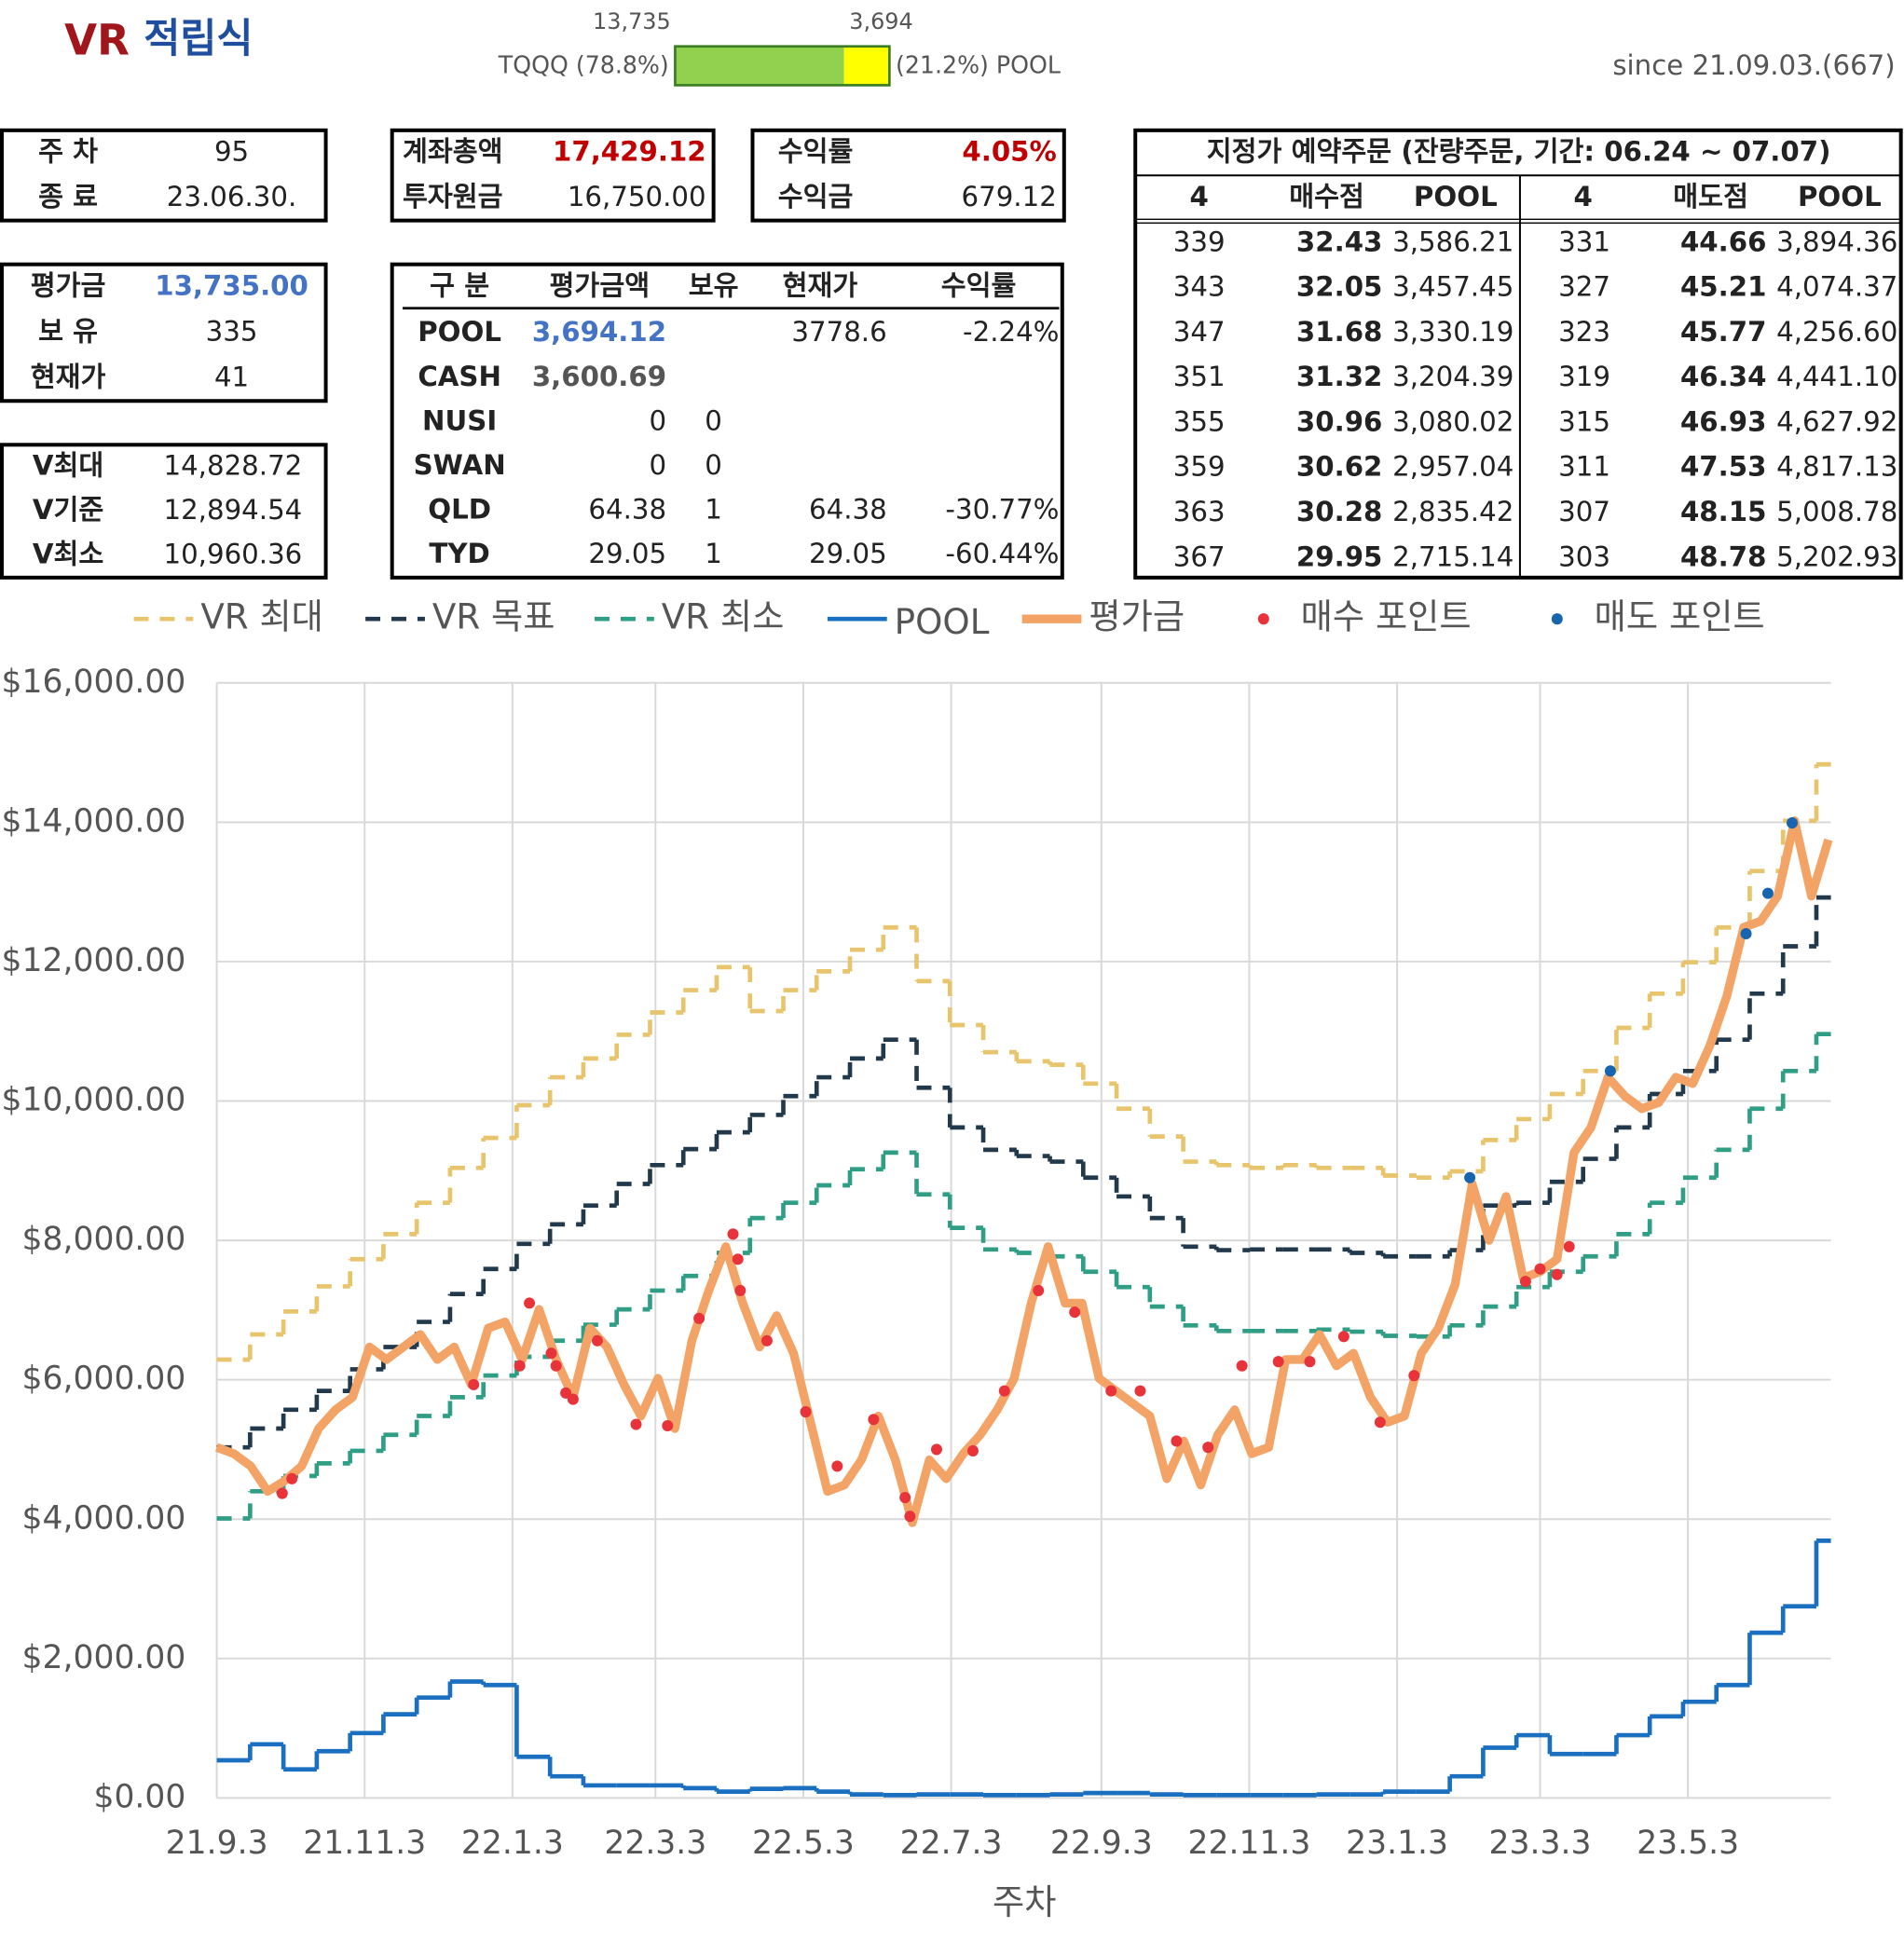 The height and width of the screenshot is (1942, 1904). I want to click on orders-cell: 2,715.14, so click(1453, 556).